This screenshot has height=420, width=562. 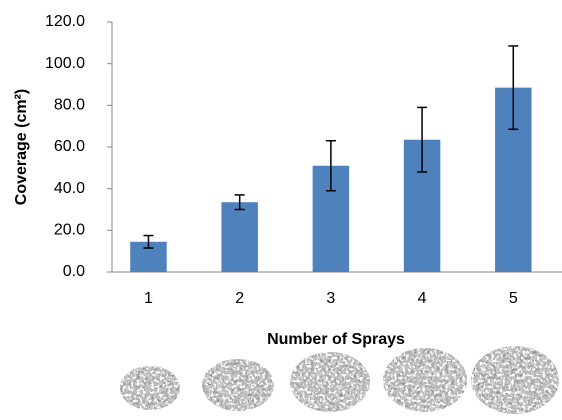 I want to click on x-tick-label: 3, so click(x=330, y=298).